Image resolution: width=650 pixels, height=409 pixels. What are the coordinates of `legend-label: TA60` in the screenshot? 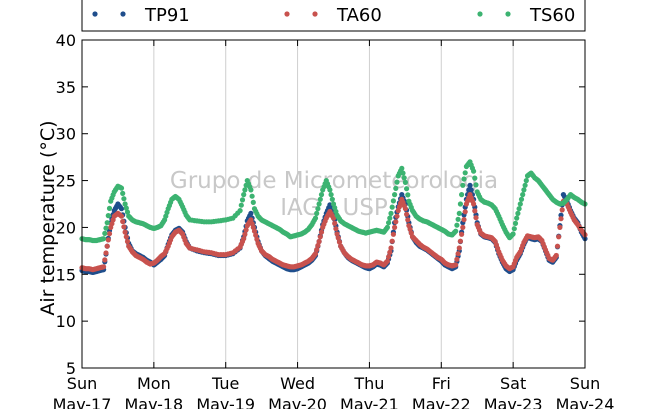 It's located at (359, 15).